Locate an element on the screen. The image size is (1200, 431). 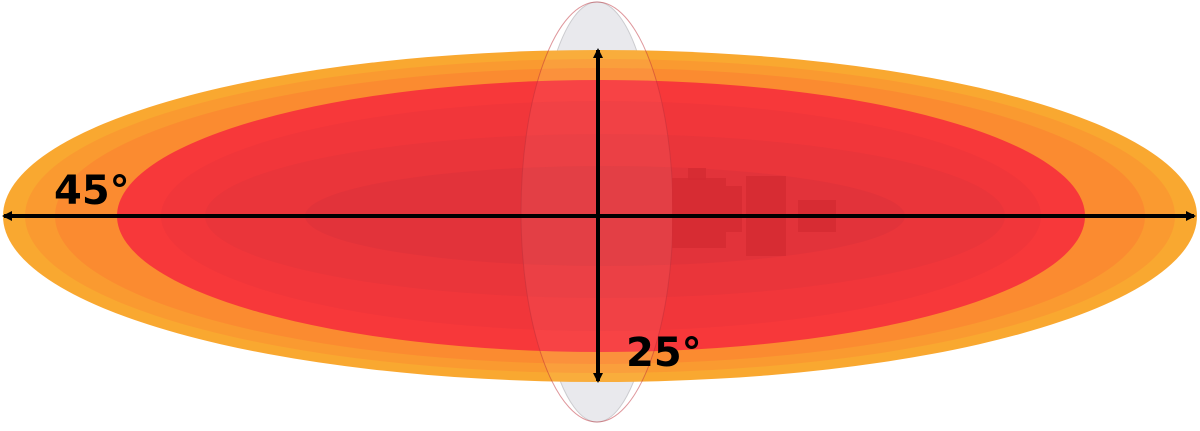
vertical-angle-label: 25° is located at coordinates (664, 353).